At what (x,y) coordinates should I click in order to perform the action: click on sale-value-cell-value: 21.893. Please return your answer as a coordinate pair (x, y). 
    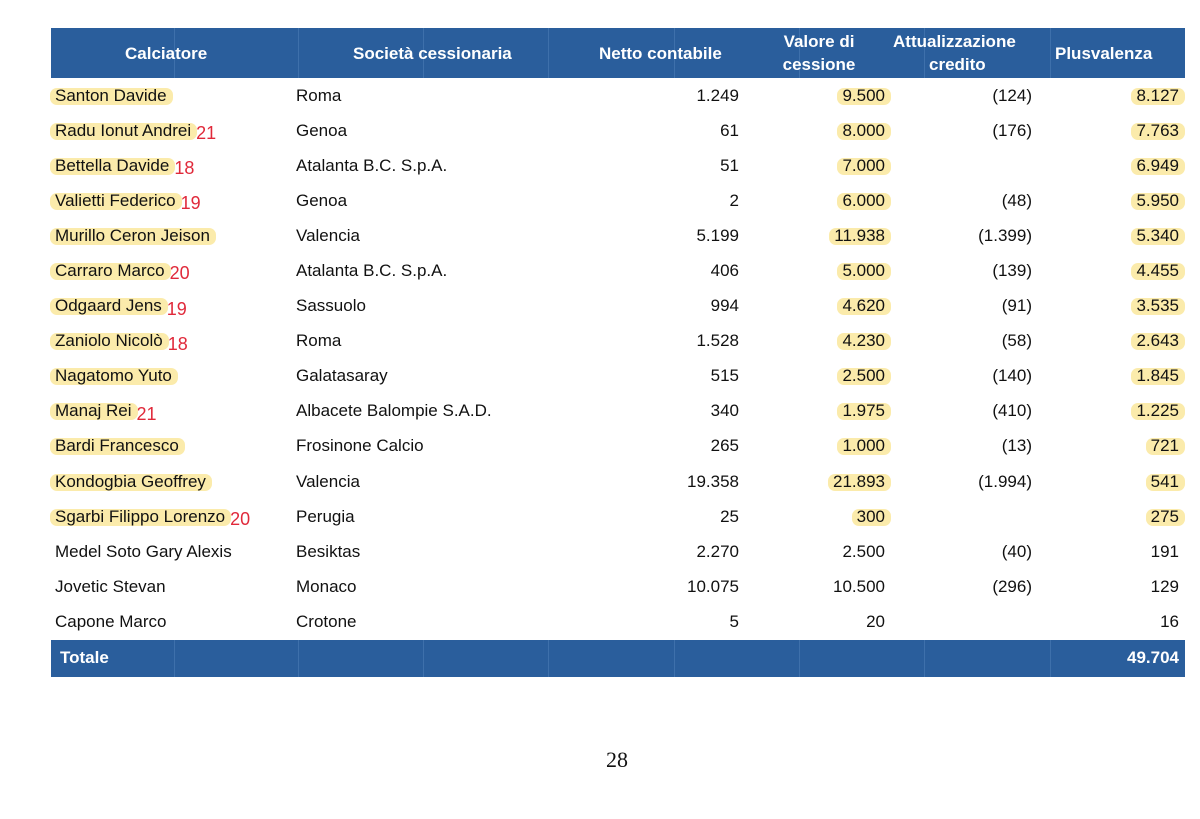
    Looking at the image, I should click on (859, 481).